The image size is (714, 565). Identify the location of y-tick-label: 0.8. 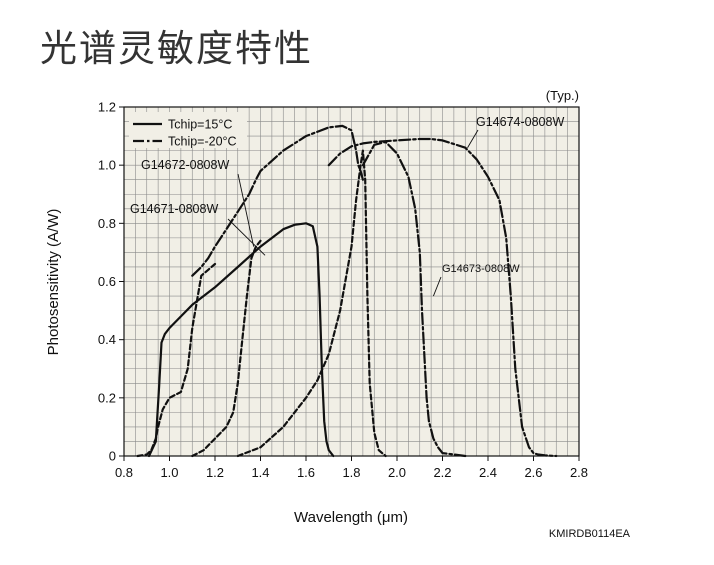
(107, 223).